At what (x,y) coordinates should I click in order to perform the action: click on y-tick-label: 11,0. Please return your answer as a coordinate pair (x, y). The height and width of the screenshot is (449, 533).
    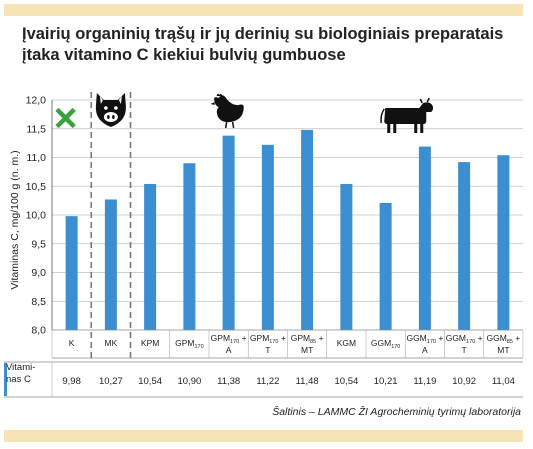
    Looking at the image, I should click on (36, 158).